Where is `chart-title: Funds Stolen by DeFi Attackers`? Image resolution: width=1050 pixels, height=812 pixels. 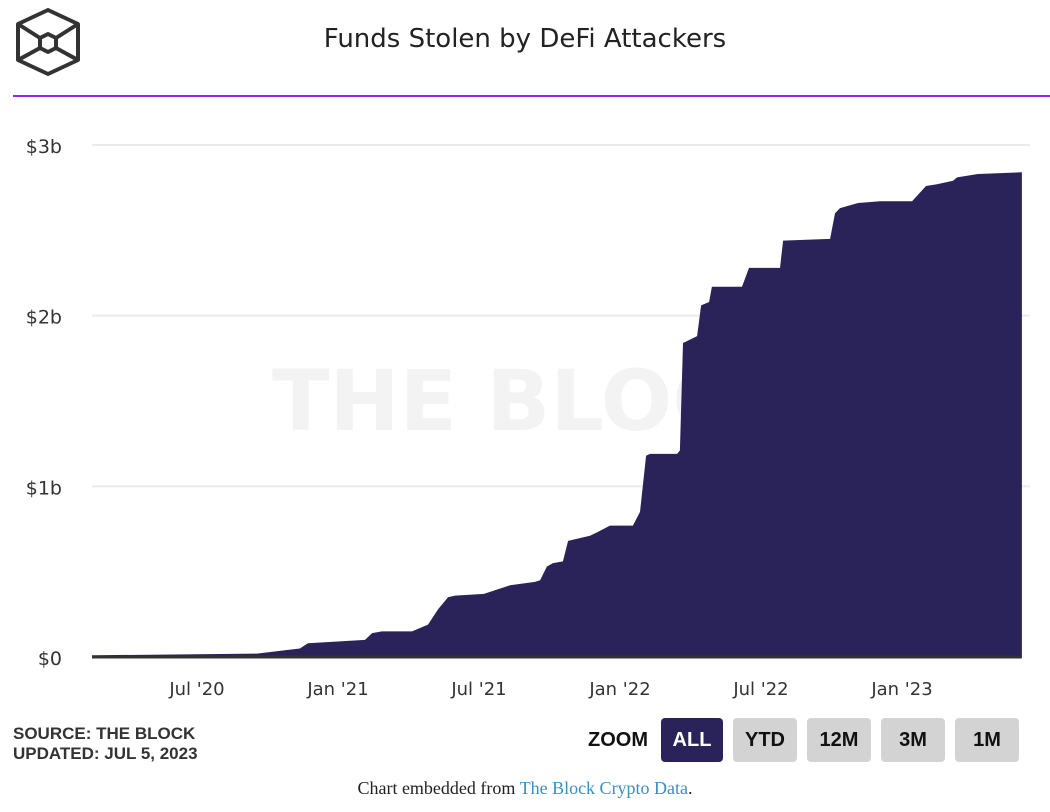 chart-title: Funds Stolen by DeFi Attackers is located at coordinates (525, 39).